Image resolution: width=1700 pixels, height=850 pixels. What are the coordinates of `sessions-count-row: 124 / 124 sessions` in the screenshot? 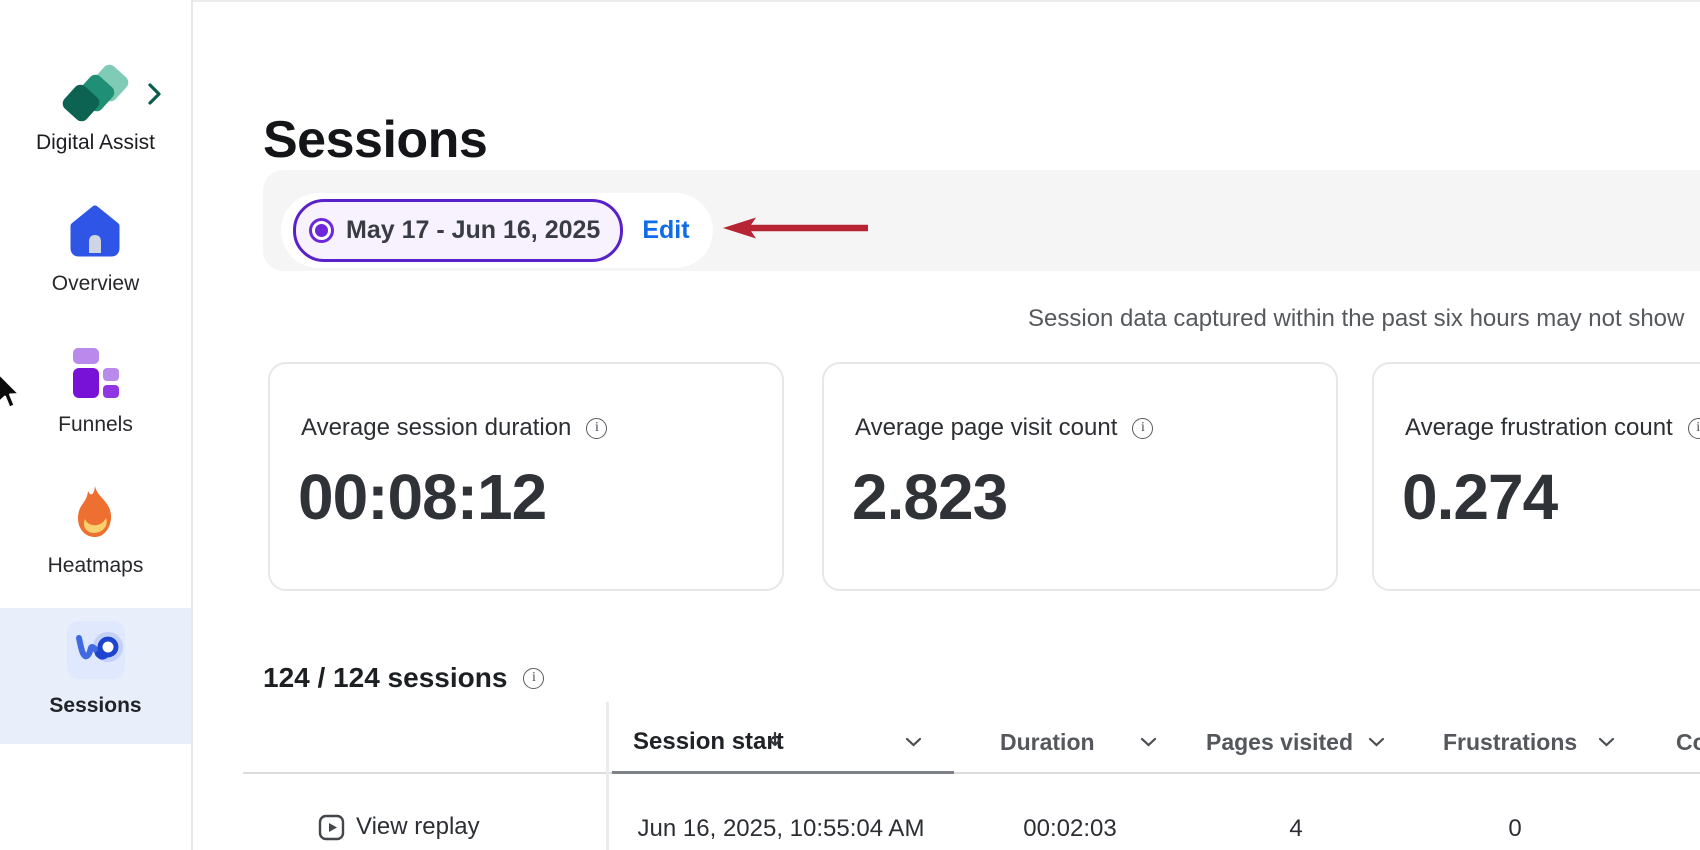 It's located at (404, 678).